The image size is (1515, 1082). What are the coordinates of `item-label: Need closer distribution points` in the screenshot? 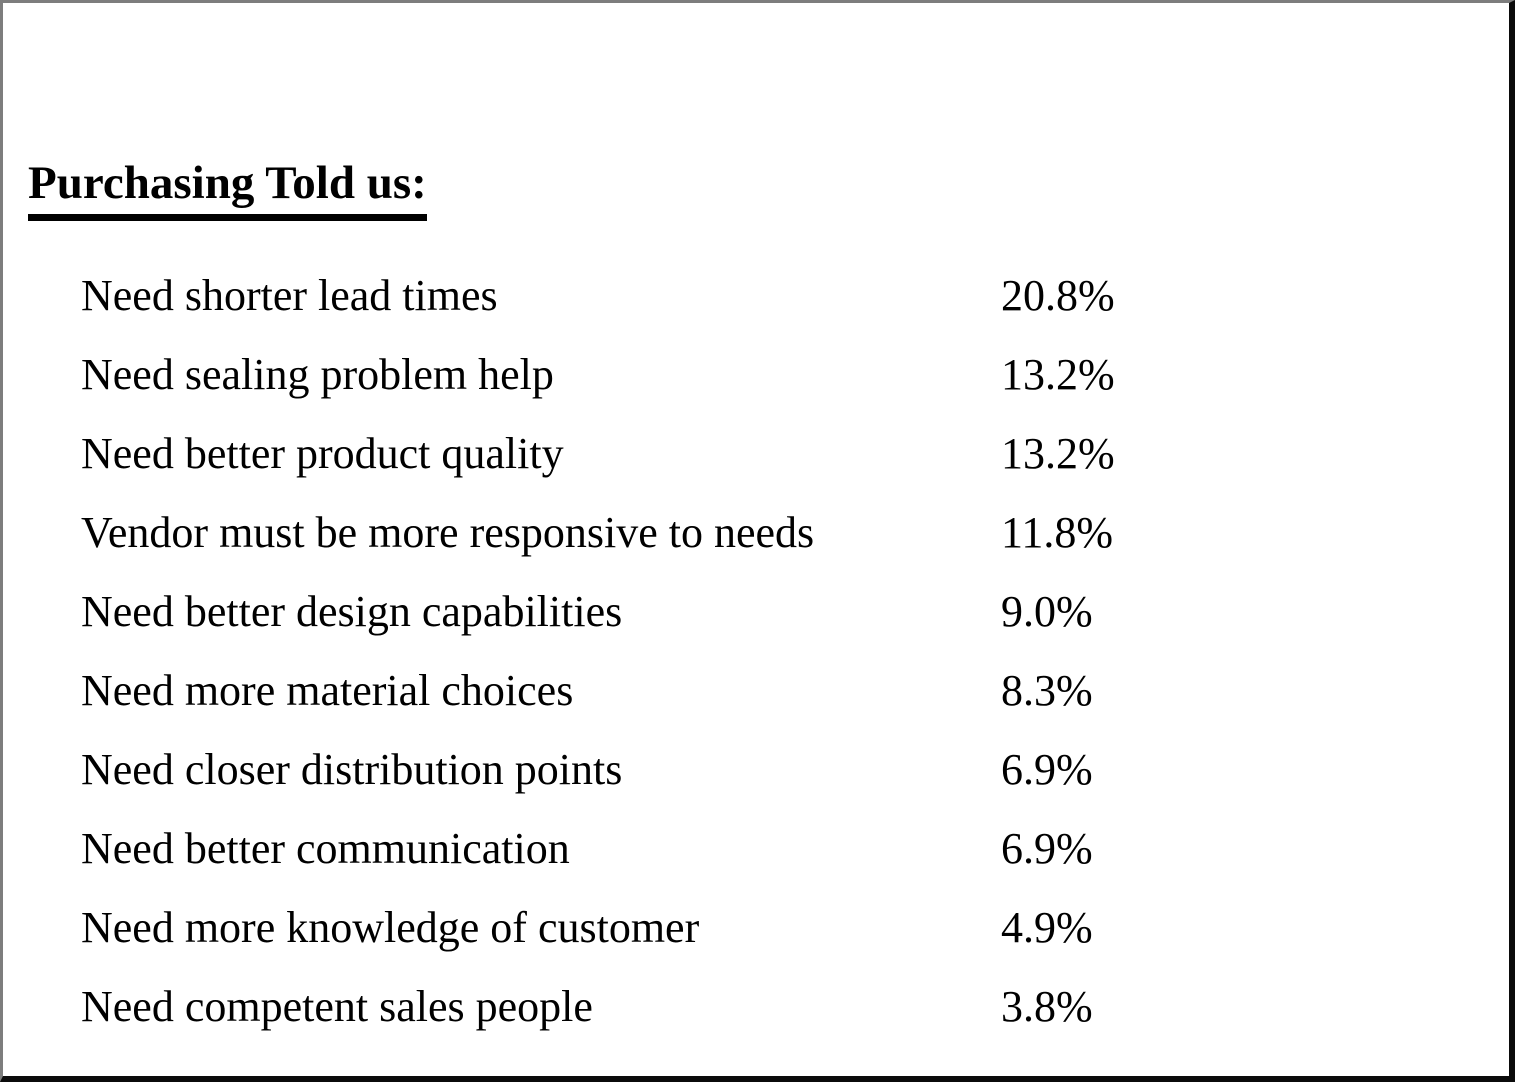 It's located at (352, 769).